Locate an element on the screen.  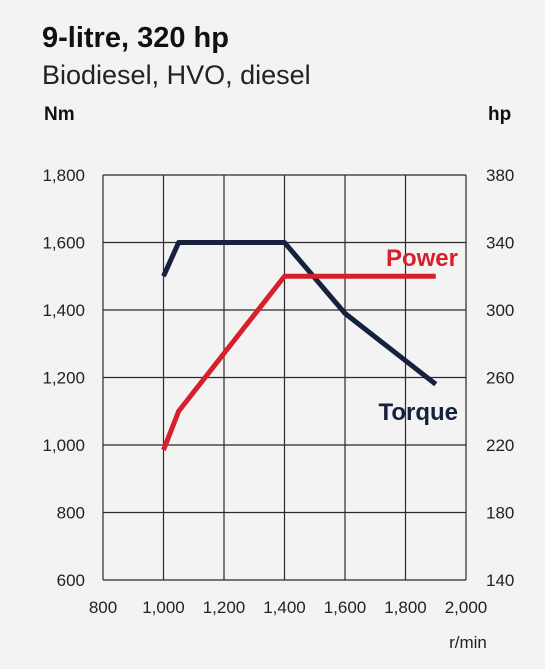
y-tick-label-left: 600 is located at coordinates (71, 580).